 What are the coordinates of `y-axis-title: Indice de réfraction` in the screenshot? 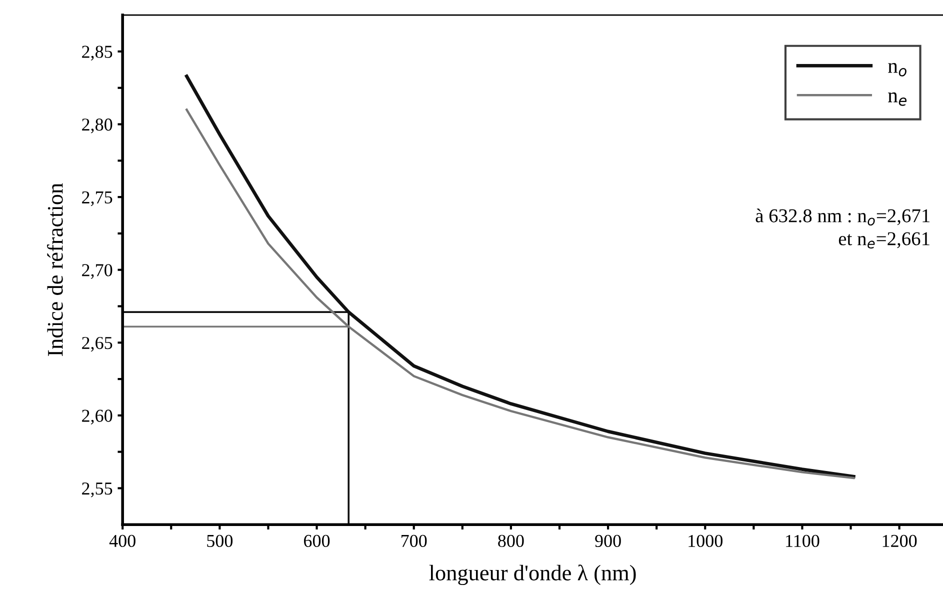 It's located at (55, 269).